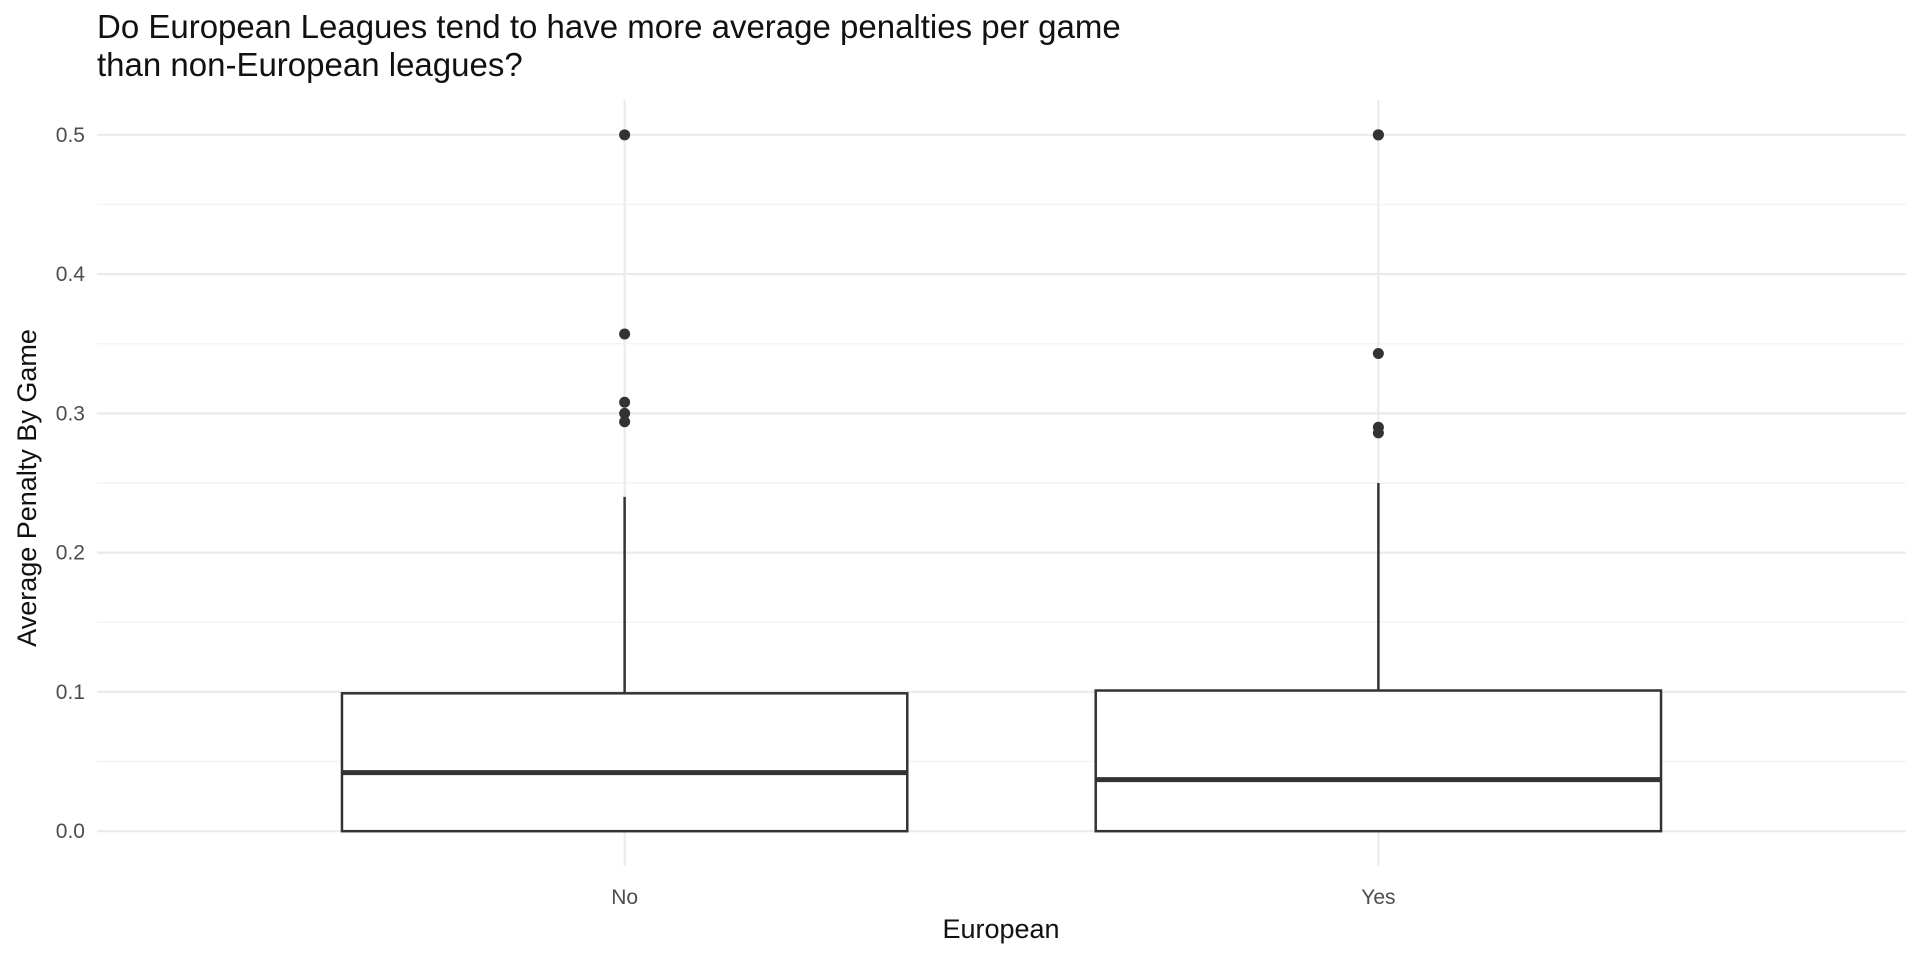  I want to click on y-axis-title: Average Penalty By Game, so click(27, 488).